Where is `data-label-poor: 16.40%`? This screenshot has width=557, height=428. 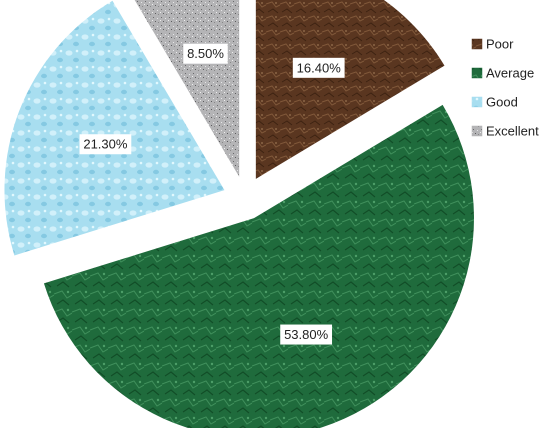
data-label-poor: 16.40% is located at coordinates (319, 67).